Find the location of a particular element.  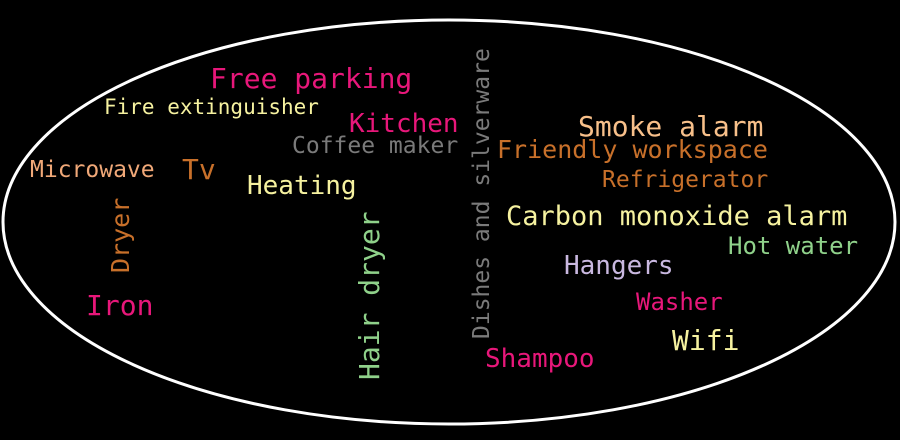

word-washer: Washer is located at coordinates (679, 302).